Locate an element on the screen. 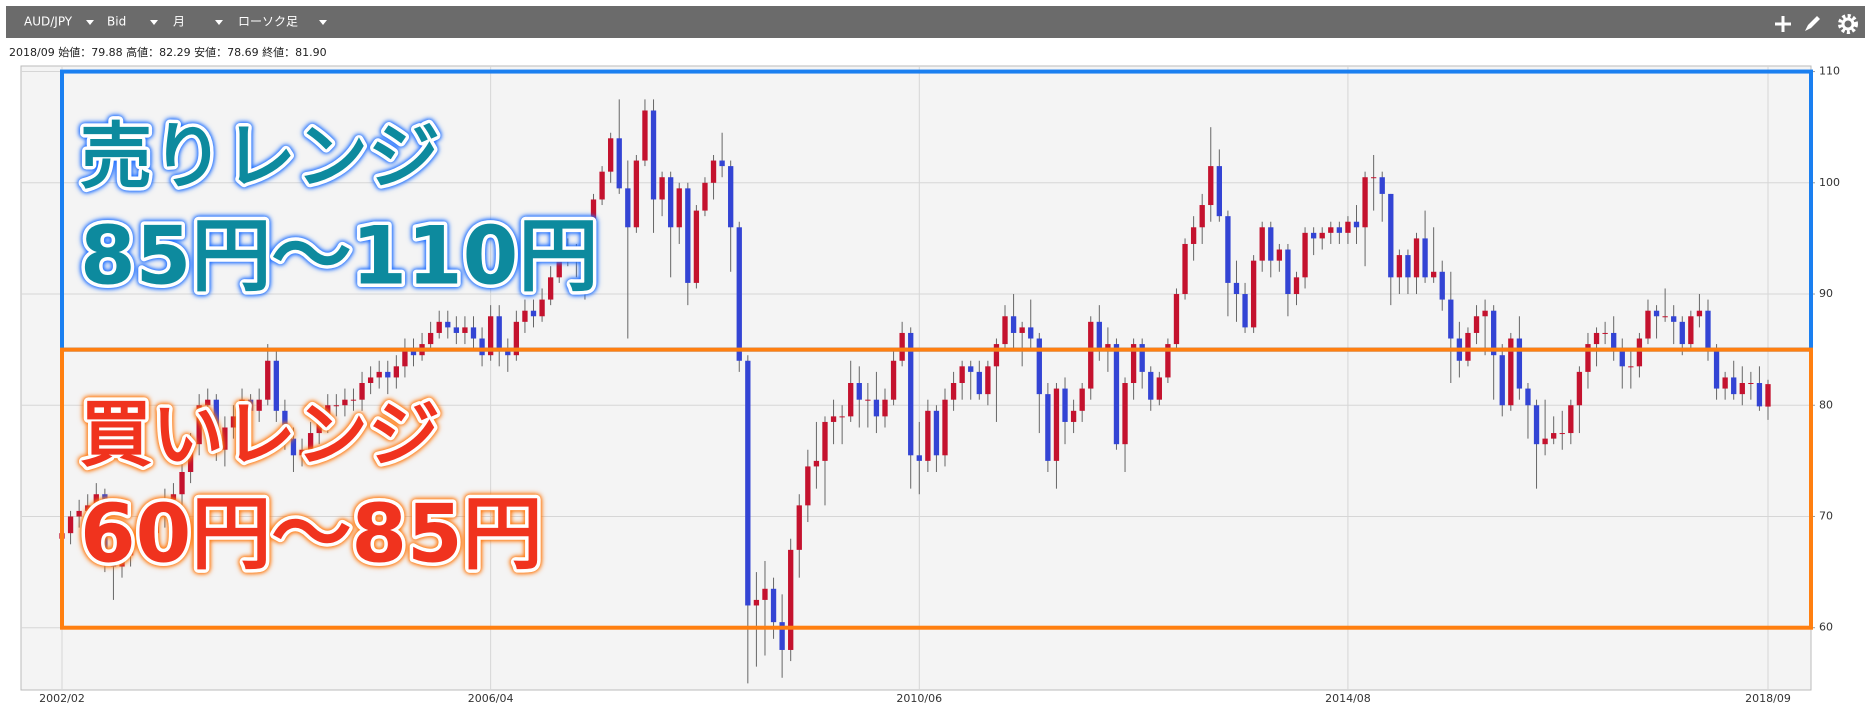 This screenshot has height=707, width=1871. x-tick-label: 2018/09 is located at coordinates (1768, 698).